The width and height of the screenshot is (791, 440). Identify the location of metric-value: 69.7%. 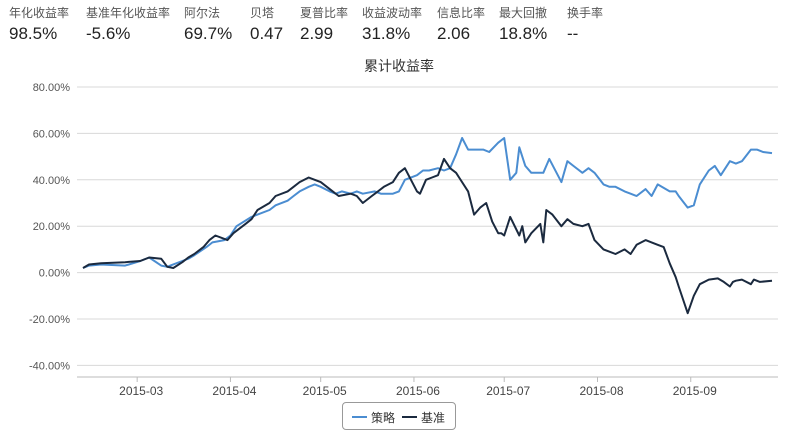
(208, 33).